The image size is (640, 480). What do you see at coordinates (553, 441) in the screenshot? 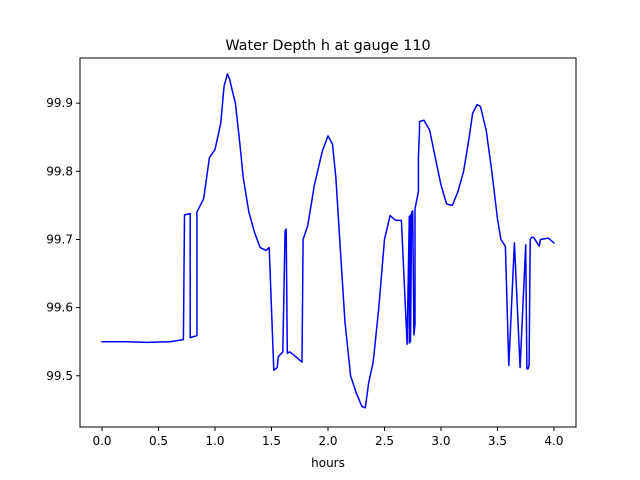
I see `x-tick-label: 4.0` at bounding box center [553, 441].